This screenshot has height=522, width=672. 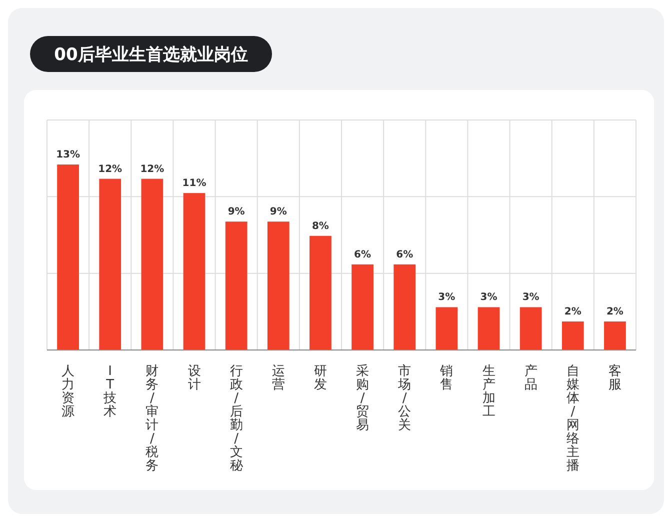 I want to click on x-tick-label: IT技术, so click(x=109, y=392).